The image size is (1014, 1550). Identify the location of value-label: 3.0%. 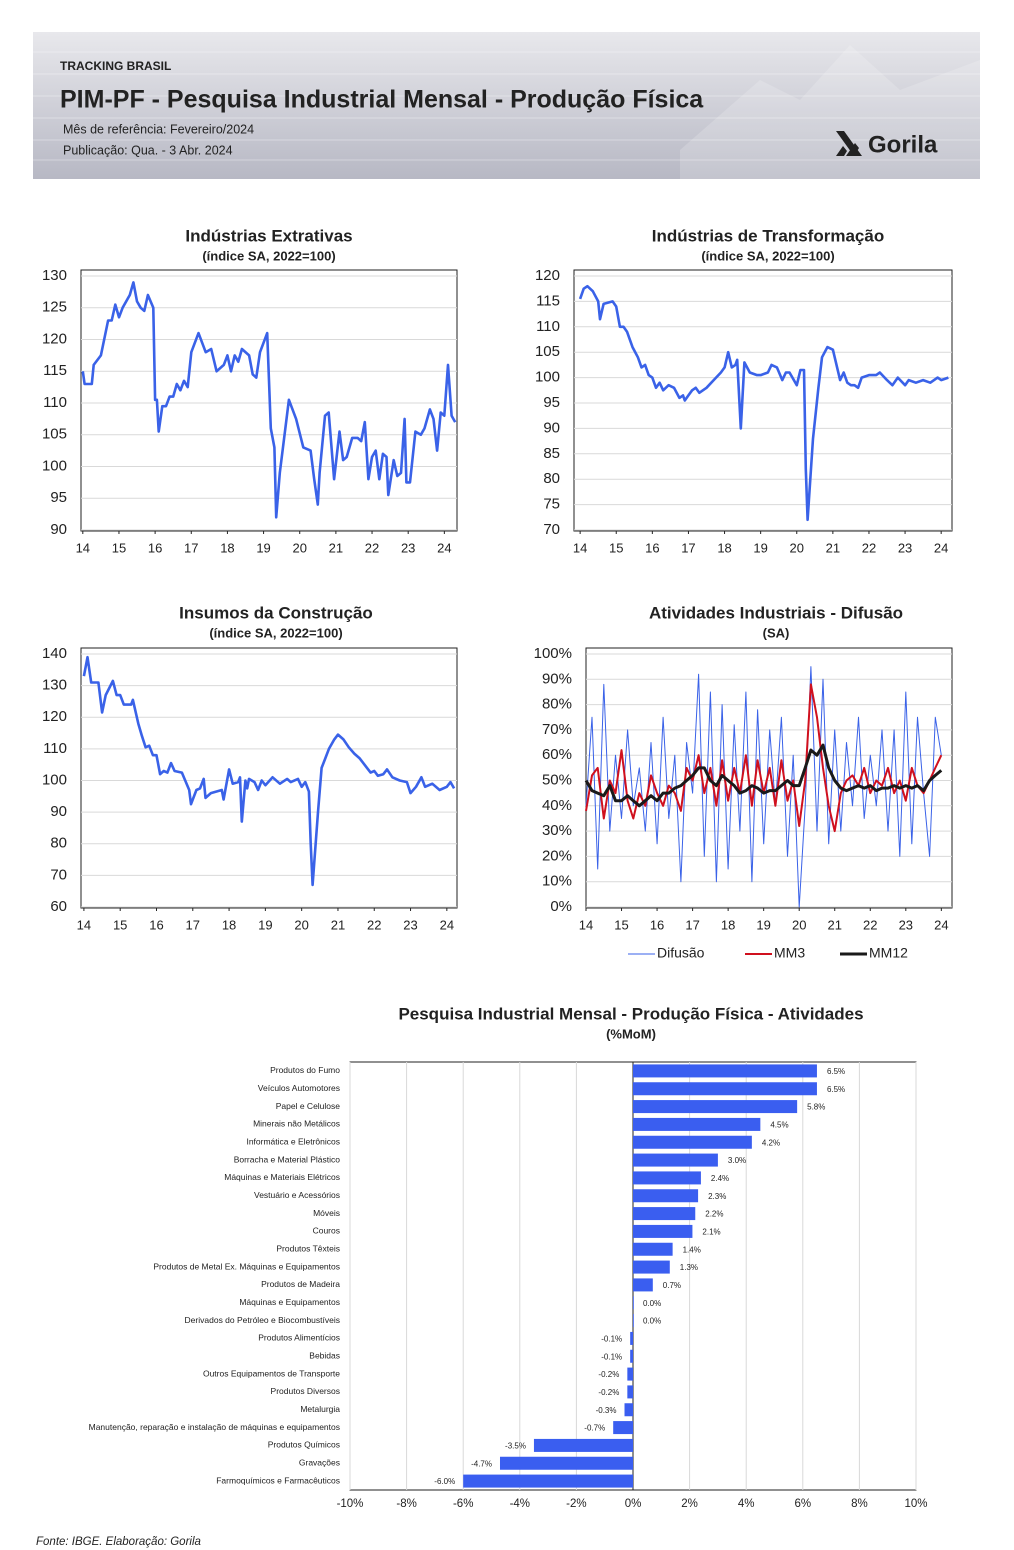
(737, 1160).